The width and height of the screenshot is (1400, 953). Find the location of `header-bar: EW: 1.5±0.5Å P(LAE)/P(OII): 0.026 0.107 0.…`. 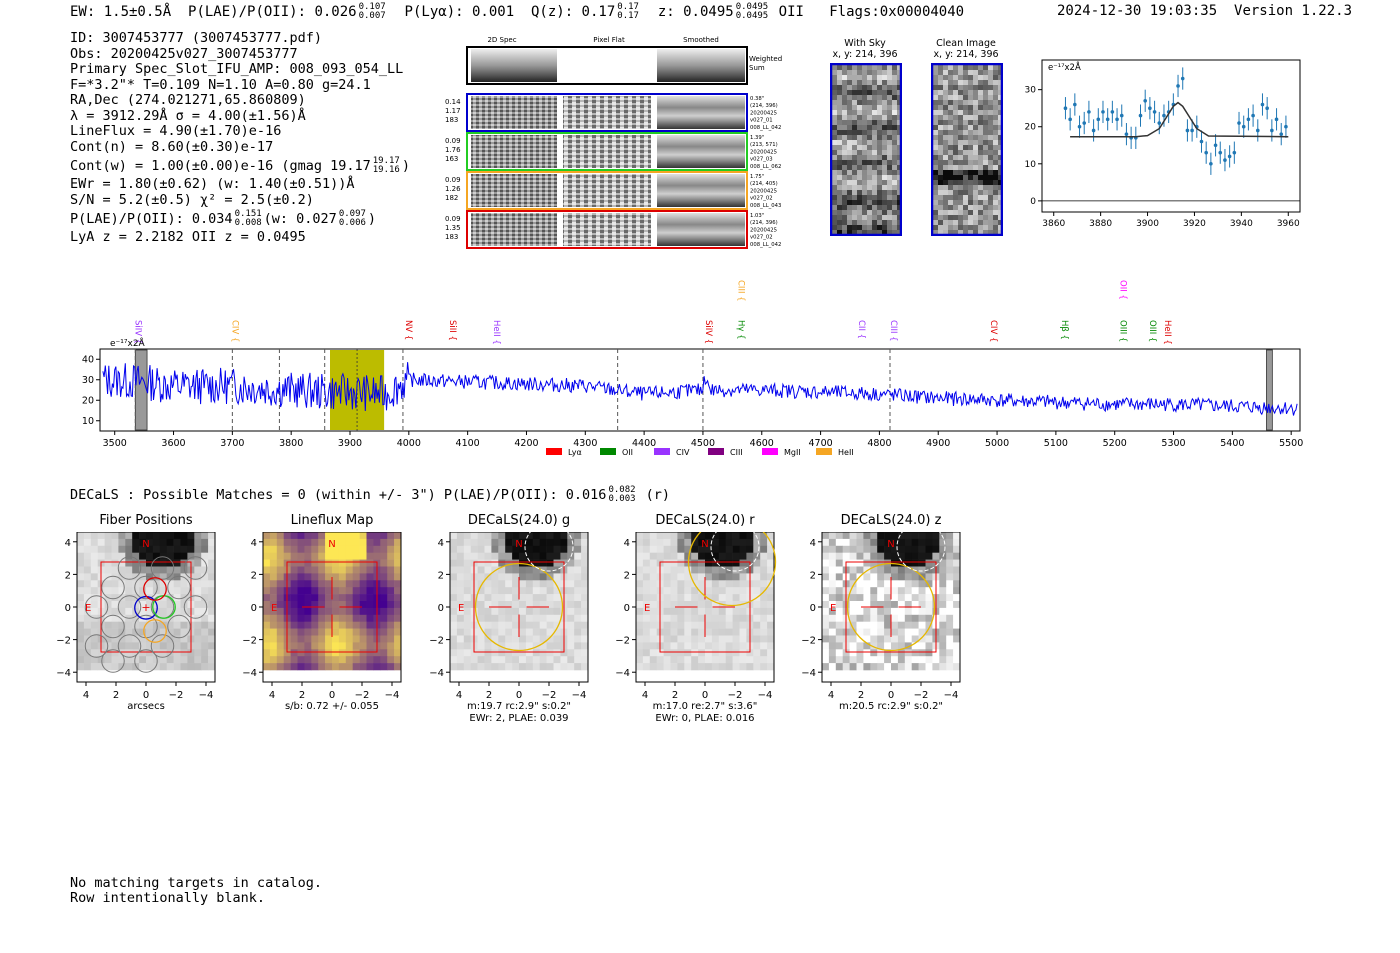

header-bar: EW: 1.5±0.5Å P(LAE)/P(OII): 0.026 0.107 0.… is located at coordinates (517, 12).